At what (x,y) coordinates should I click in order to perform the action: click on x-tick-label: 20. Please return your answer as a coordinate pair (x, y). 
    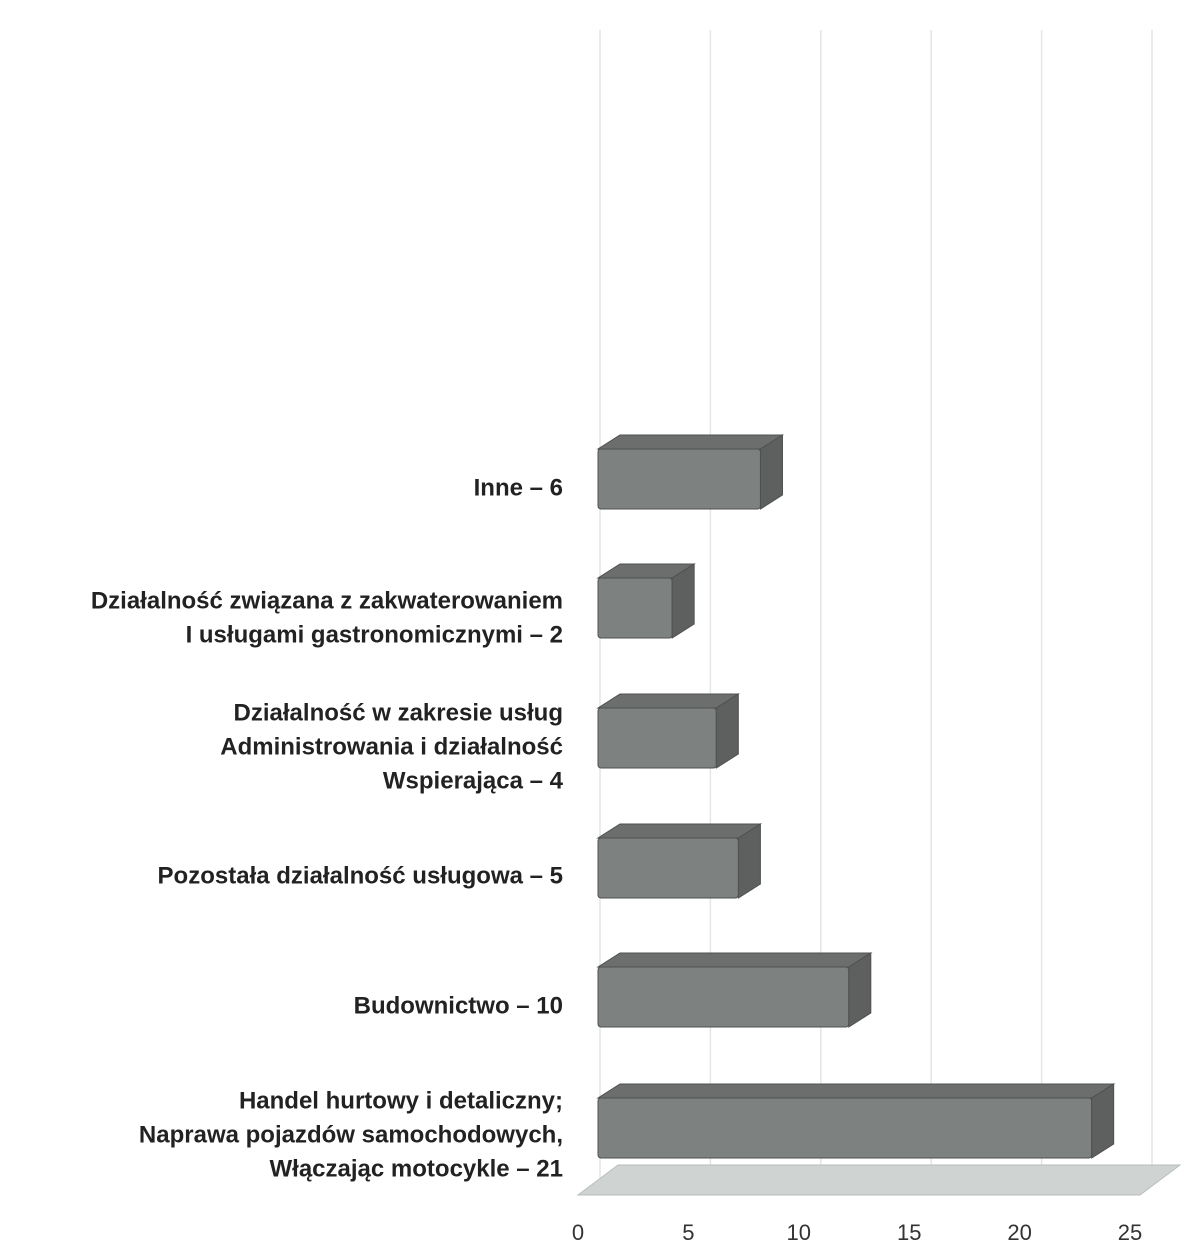
    Looking at the image, I should click on (1019, 1232).